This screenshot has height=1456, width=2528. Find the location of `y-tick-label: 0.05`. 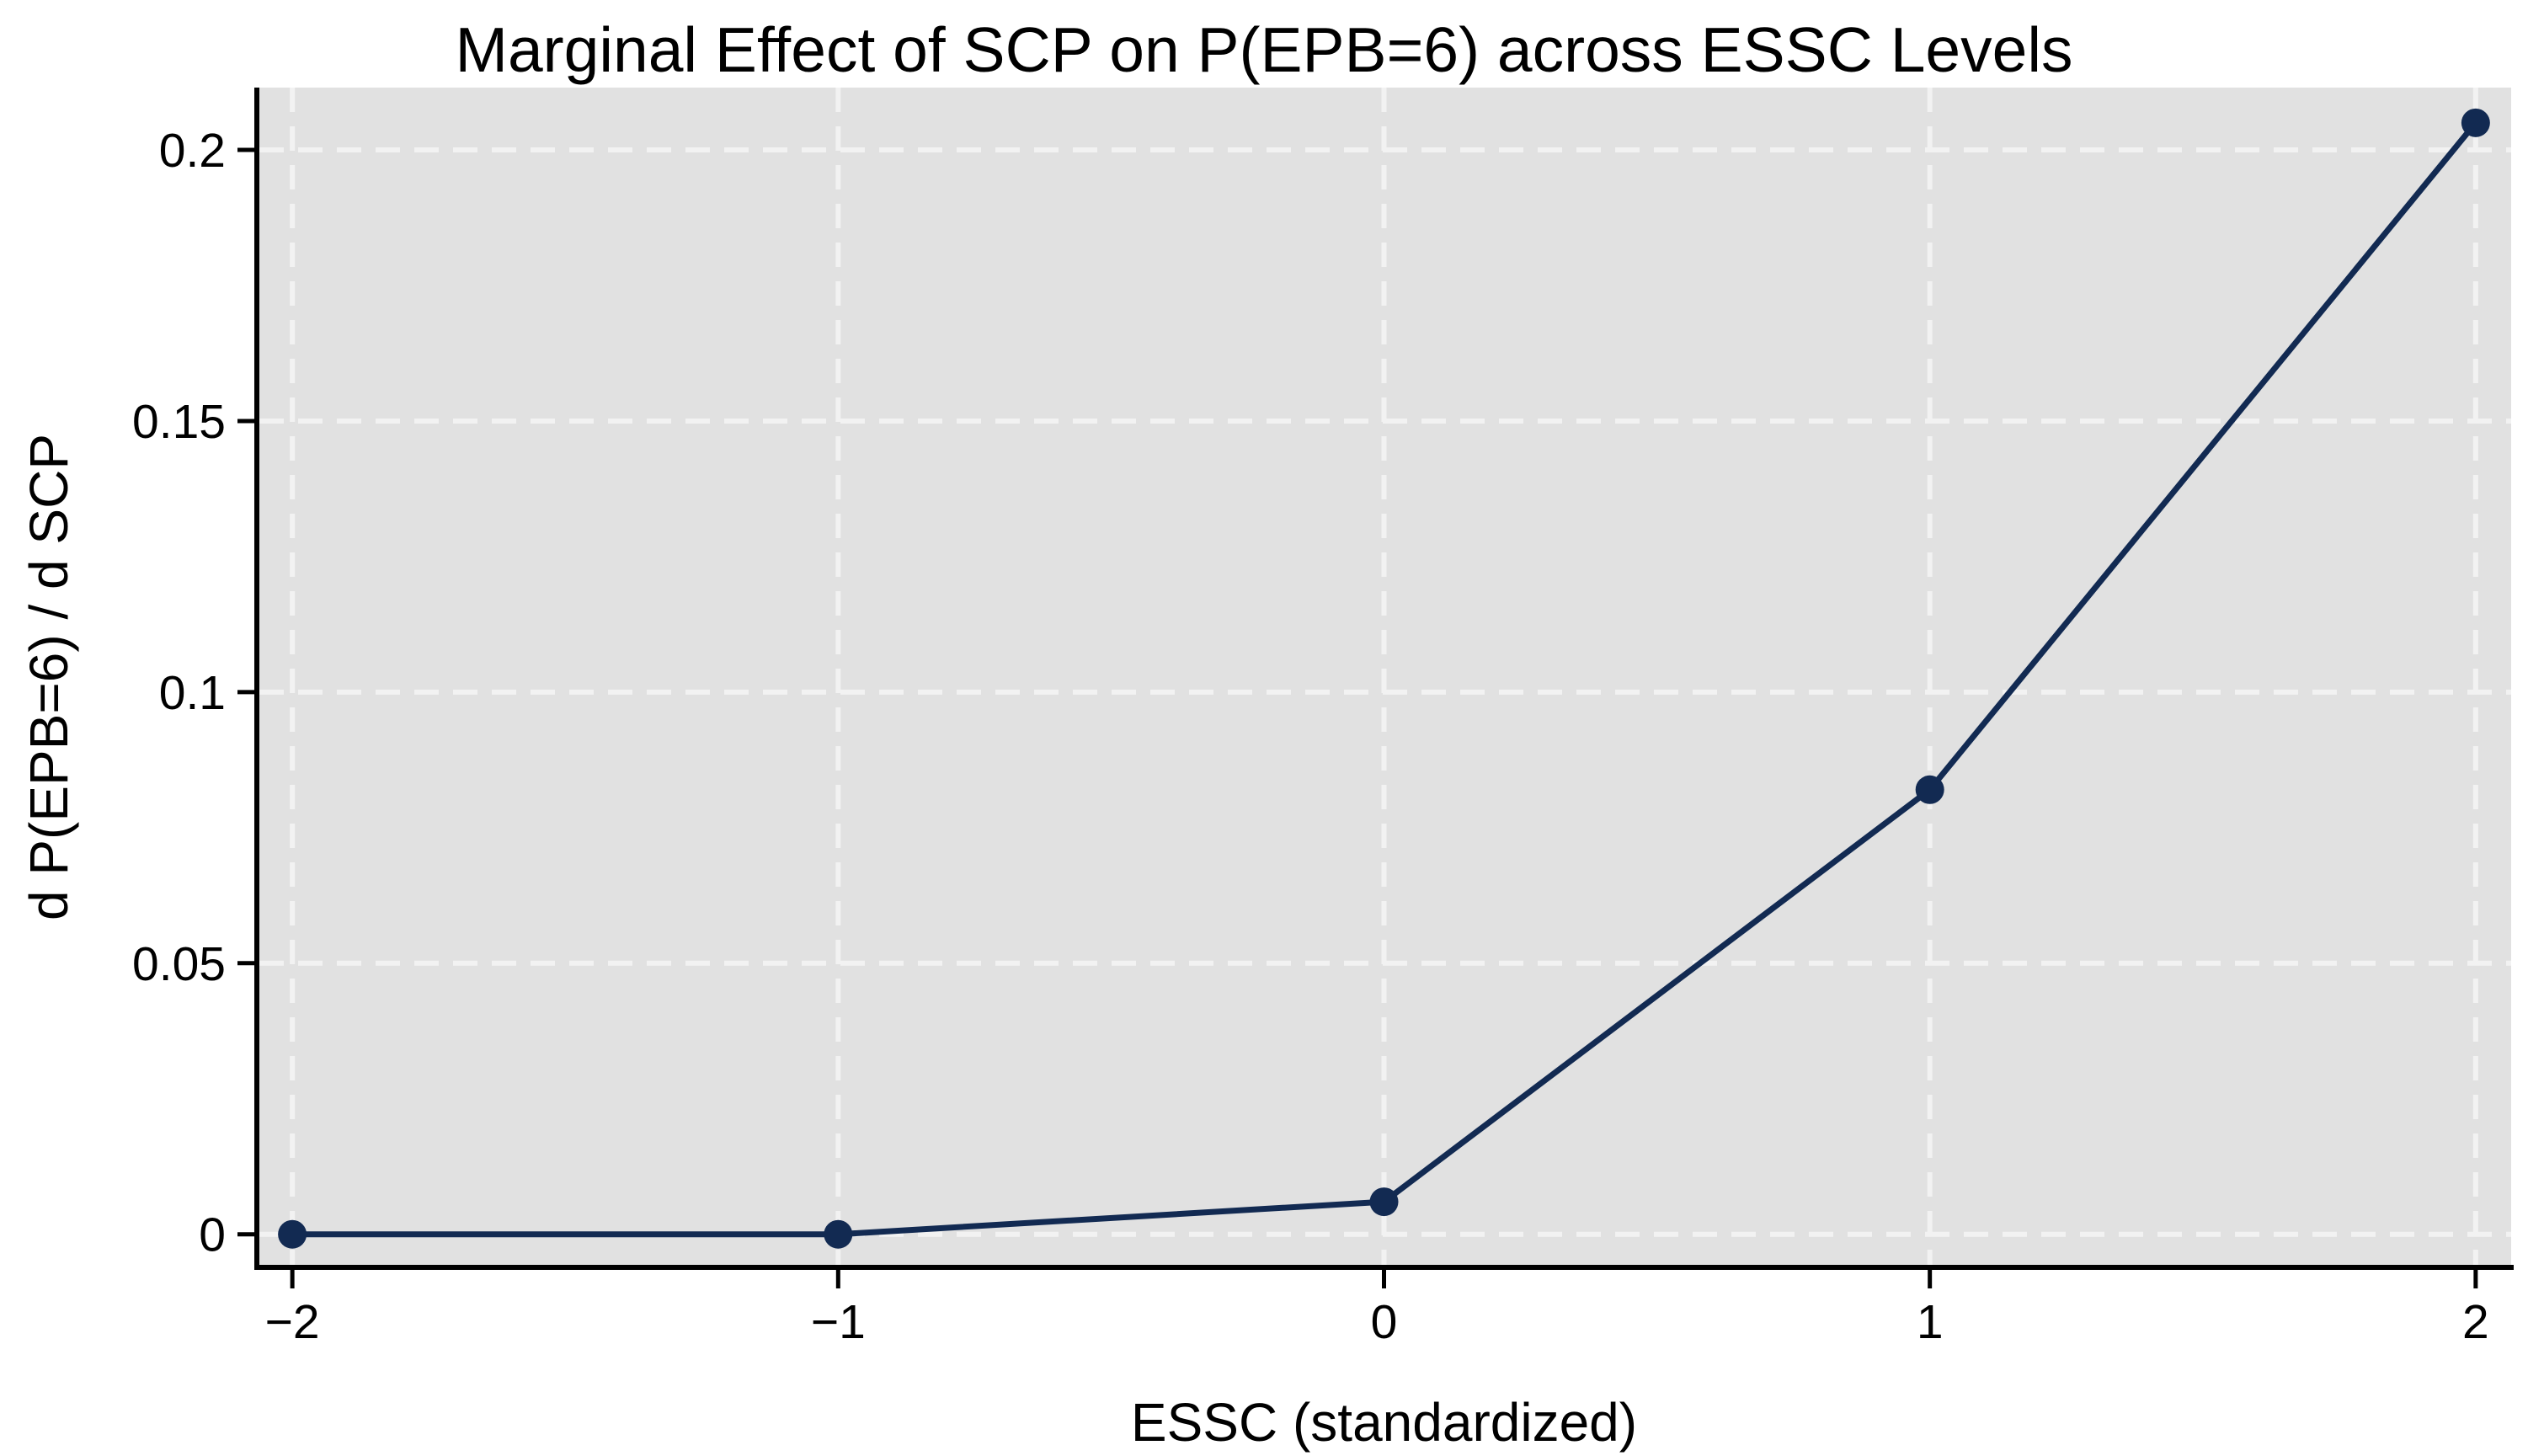

y-tick-label: 0.05 is located at coordinates (179, 964).